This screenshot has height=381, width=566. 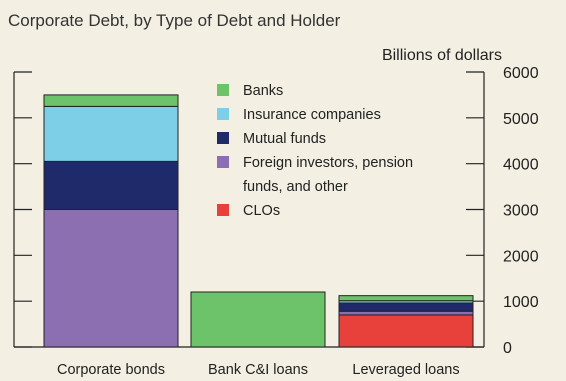 I want to click on y-tick-label: 5000, so click(x=521, y=119).